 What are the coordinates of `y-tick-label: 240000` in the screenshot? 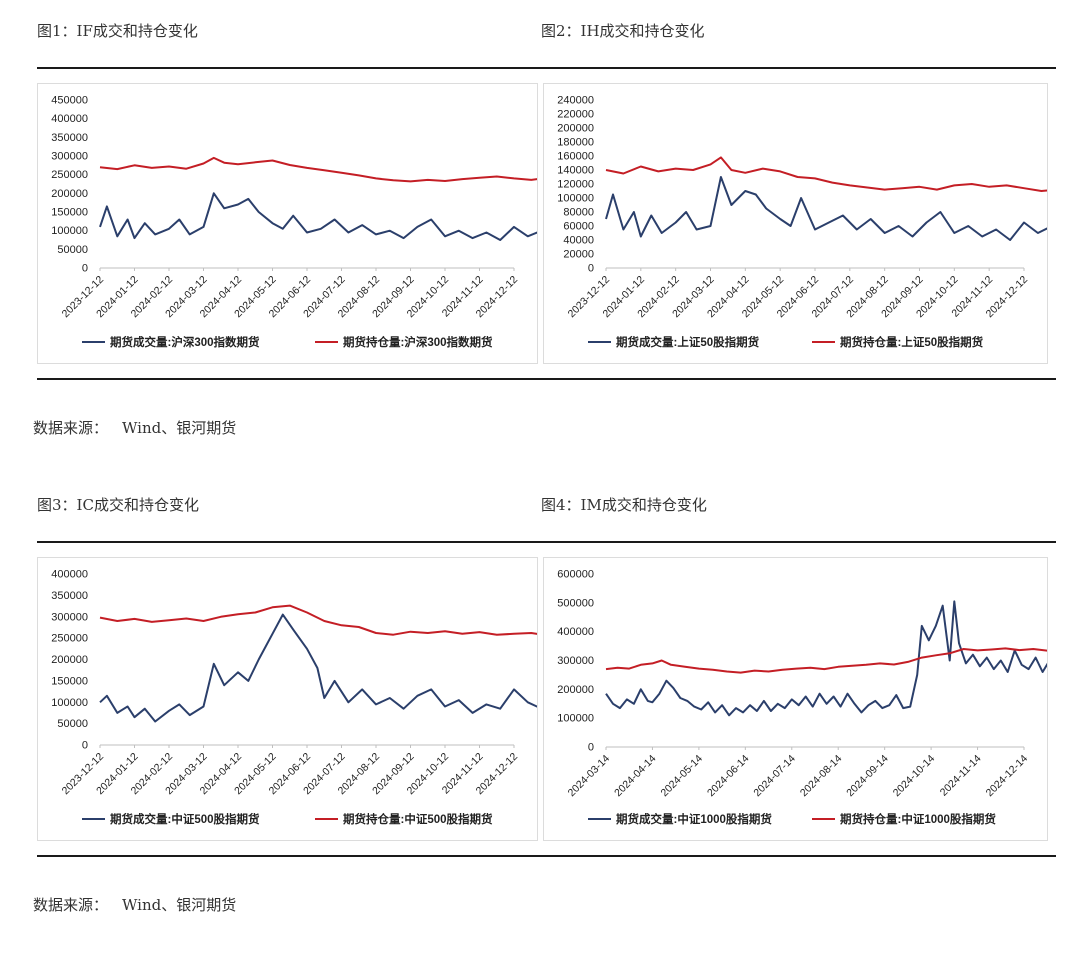 It's located at (575, 101).